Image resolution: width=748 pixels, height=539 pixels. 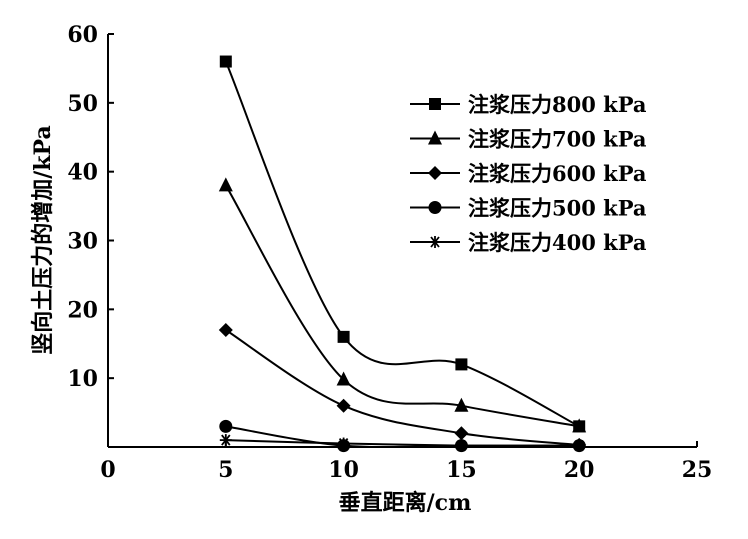 I want to click on data-point-circle, so click(x=226, y=426).